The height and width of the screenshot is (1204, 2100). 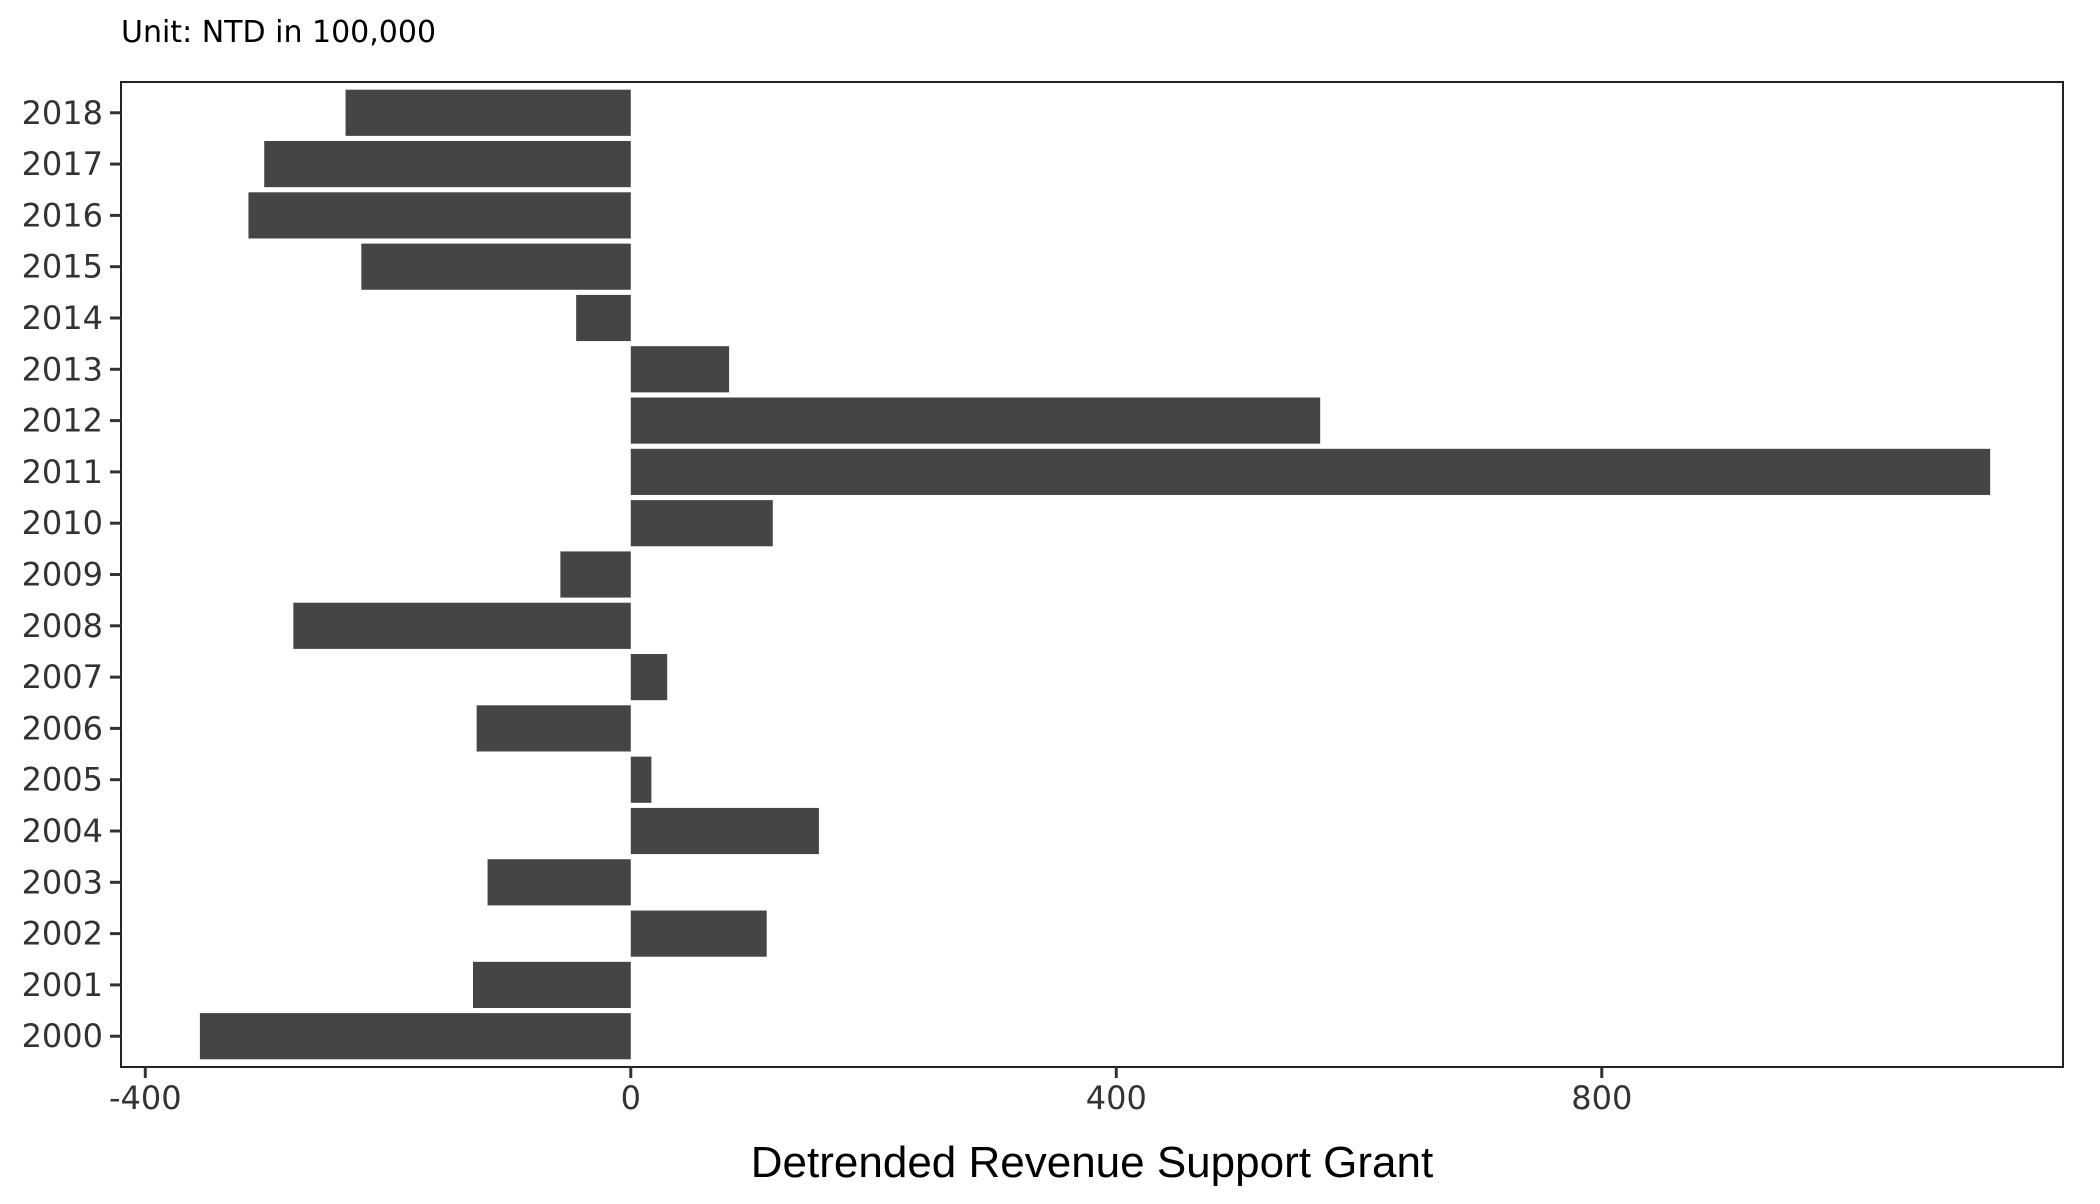 I want to click on bar-2014, so click(x=603, y=318).